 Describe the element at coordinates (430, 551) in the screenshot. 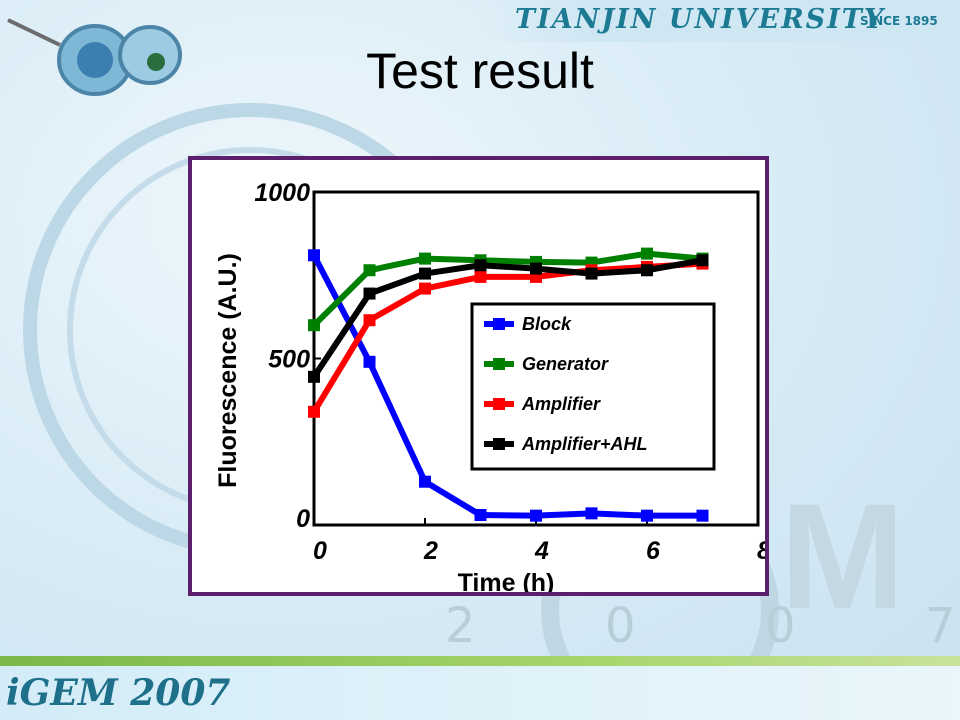

I see `x-tick-label: 2` at that location.